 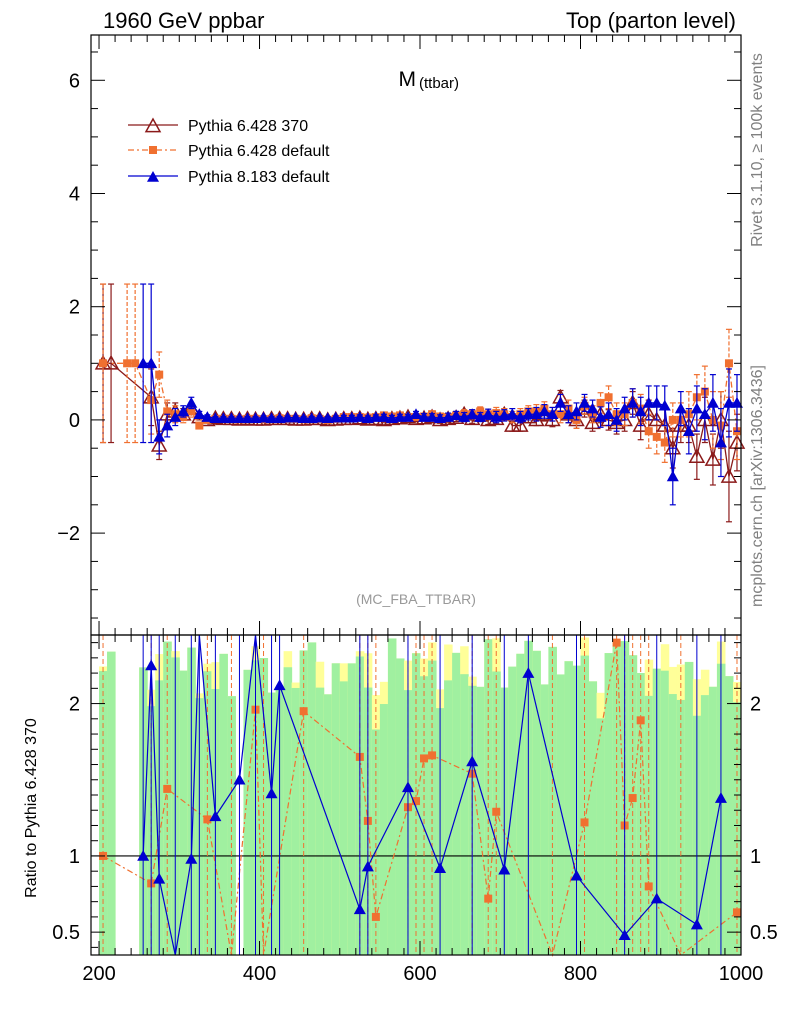 I want to click on x-tick-label: 400, so click(x=259, y=974).